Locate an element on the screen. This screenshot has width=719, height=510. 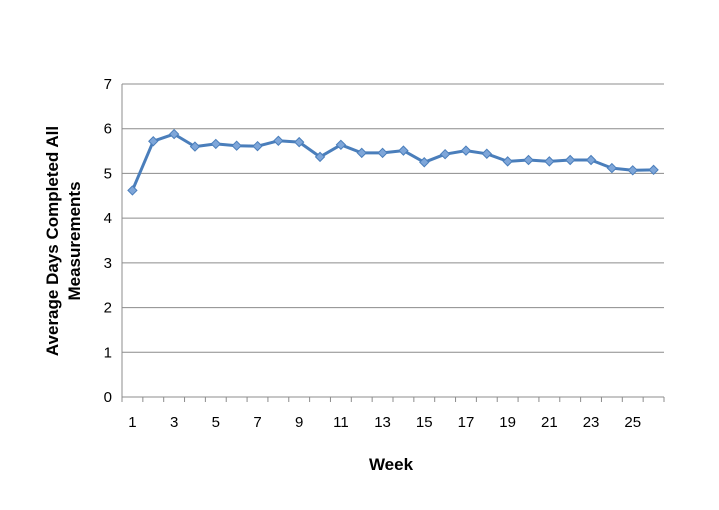
y-tick-label: 4 is located at coordinates (108, 218).